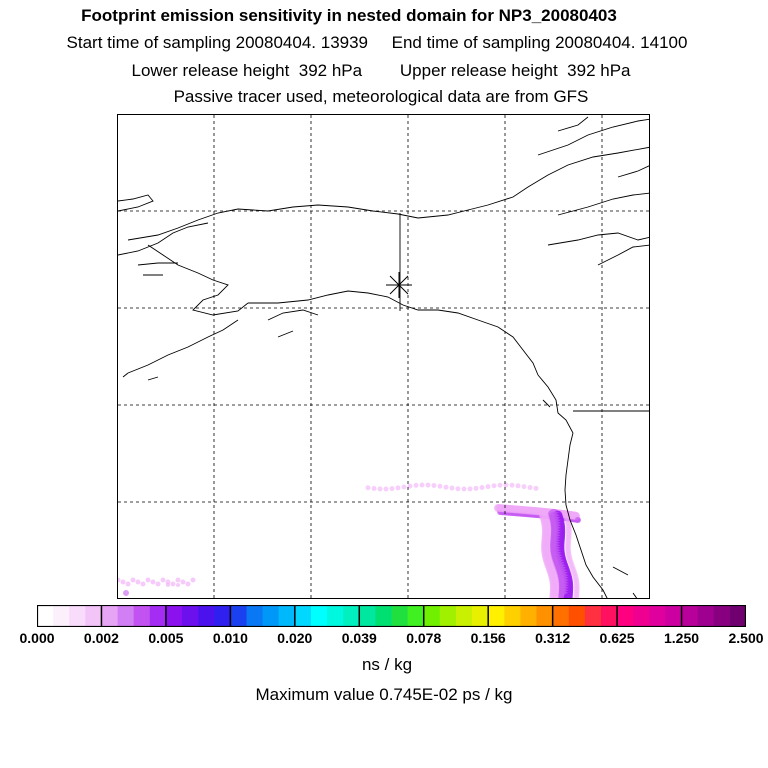  Describe the element at coordinates (424, 638) in the screenshot. I see `colorbar-tick-label: 0.078` at that location.